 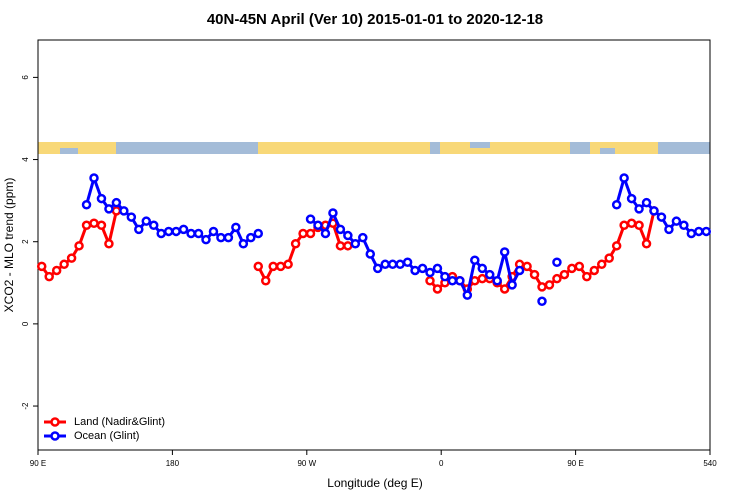 I want to click on legend-label: Ocean (Glint), so click(x=106, y=436).